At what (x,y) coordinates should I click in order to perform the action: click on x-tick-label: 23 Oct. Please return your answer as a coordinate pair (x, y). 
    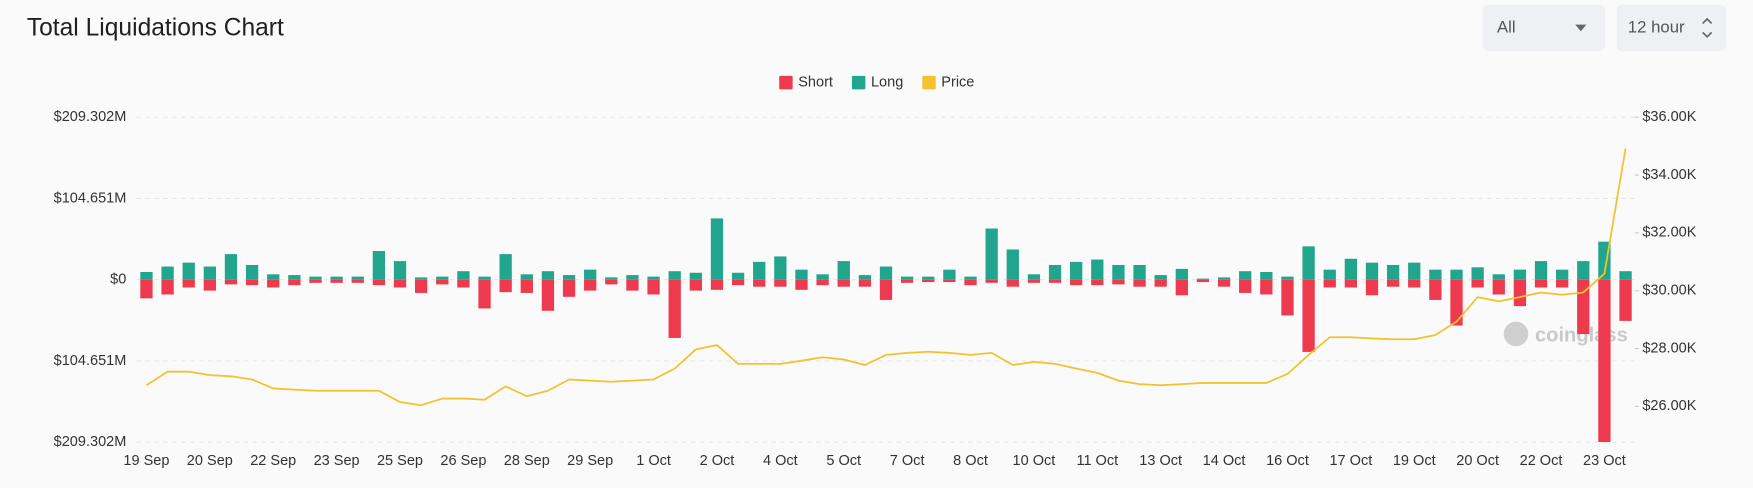
    Looking at the image, I should click on (1604, 461).